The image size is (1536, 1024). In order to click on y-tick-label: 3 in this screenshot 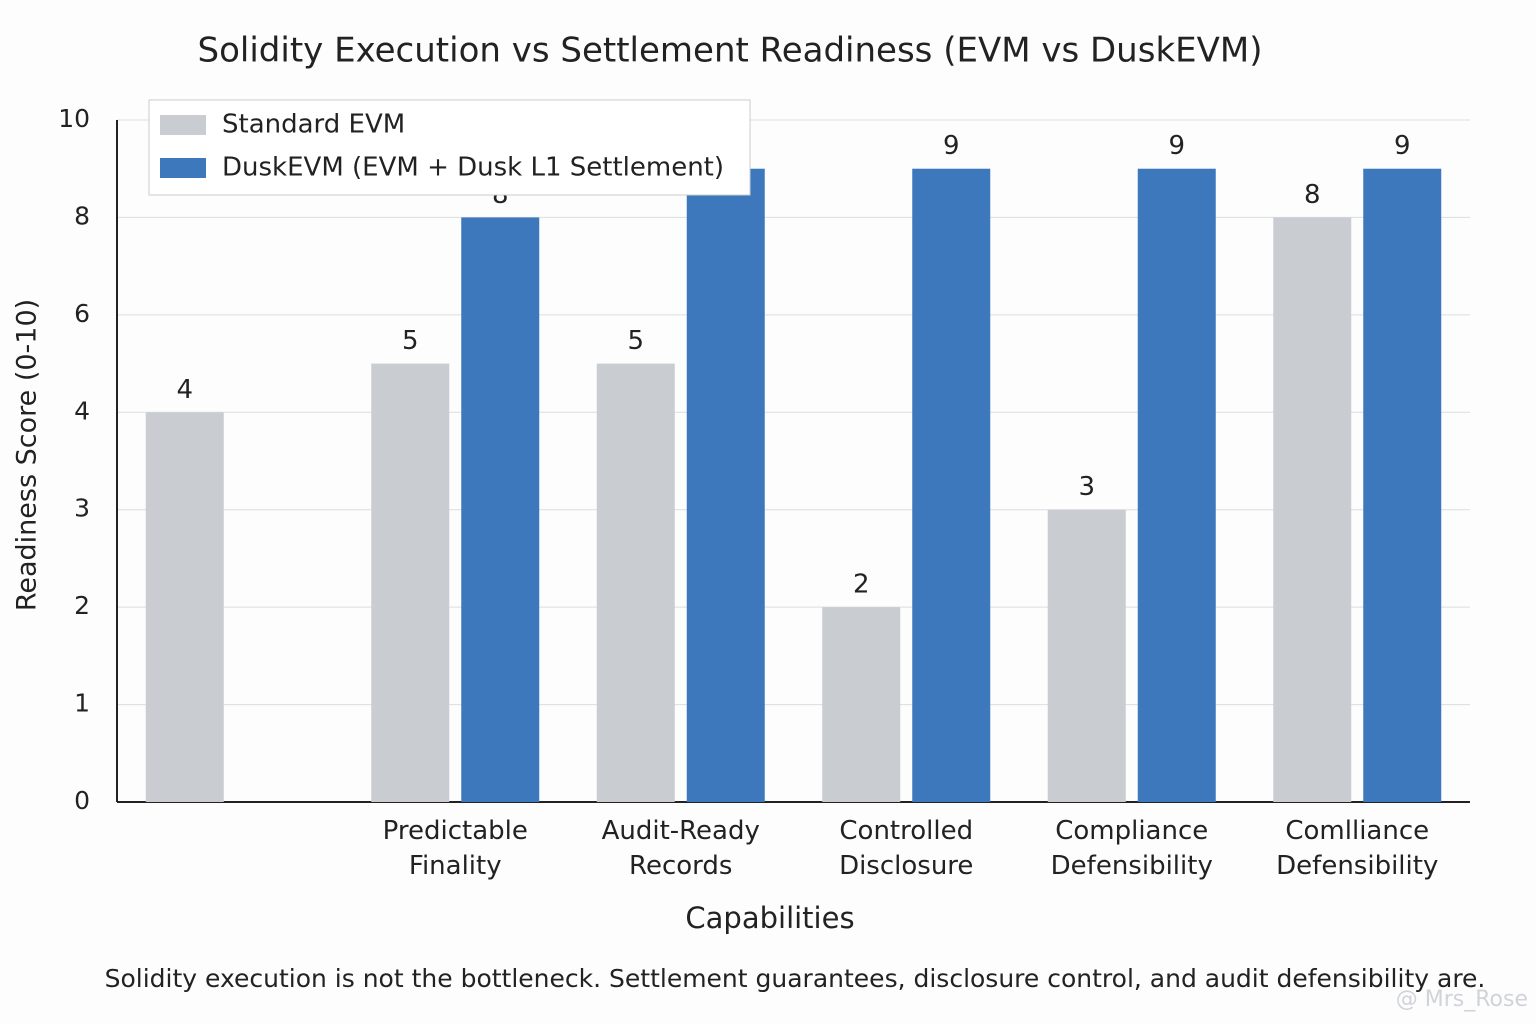, I will do `click(82, 508)`.